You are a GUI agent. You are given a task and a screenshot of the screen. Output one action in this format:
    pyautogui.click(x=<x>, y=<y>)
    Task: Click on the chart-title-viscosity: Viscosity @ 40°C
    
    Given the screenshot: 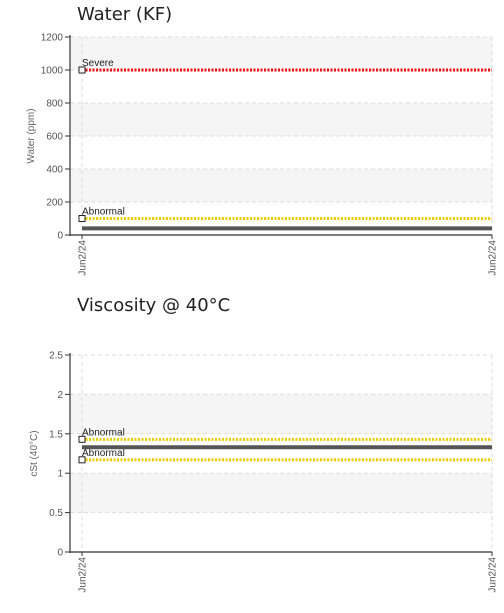 What is the action you would take?
    pyautogui.click(x=154, y=305)
    